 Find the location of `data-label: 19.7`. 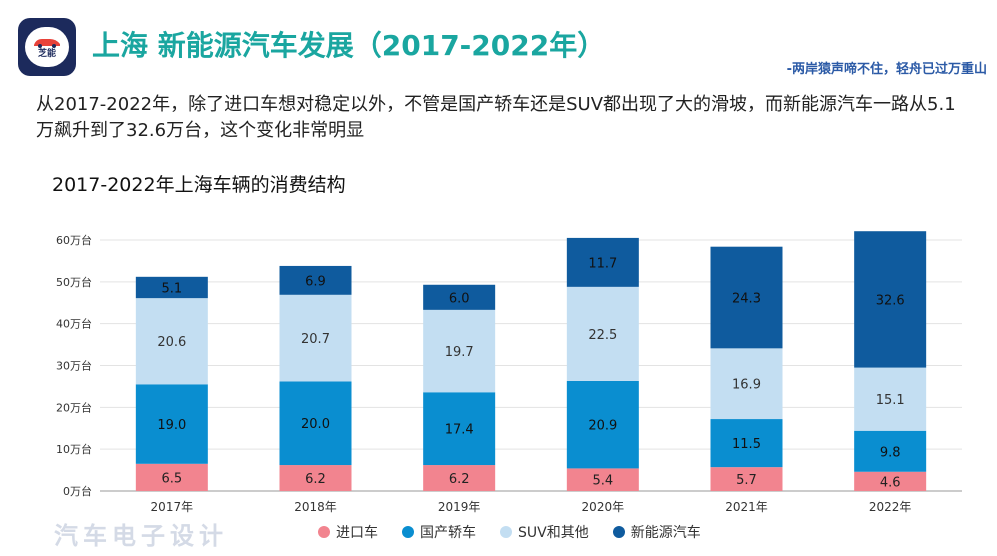

data-label: 19.7 is located at coordinates (459, 352).